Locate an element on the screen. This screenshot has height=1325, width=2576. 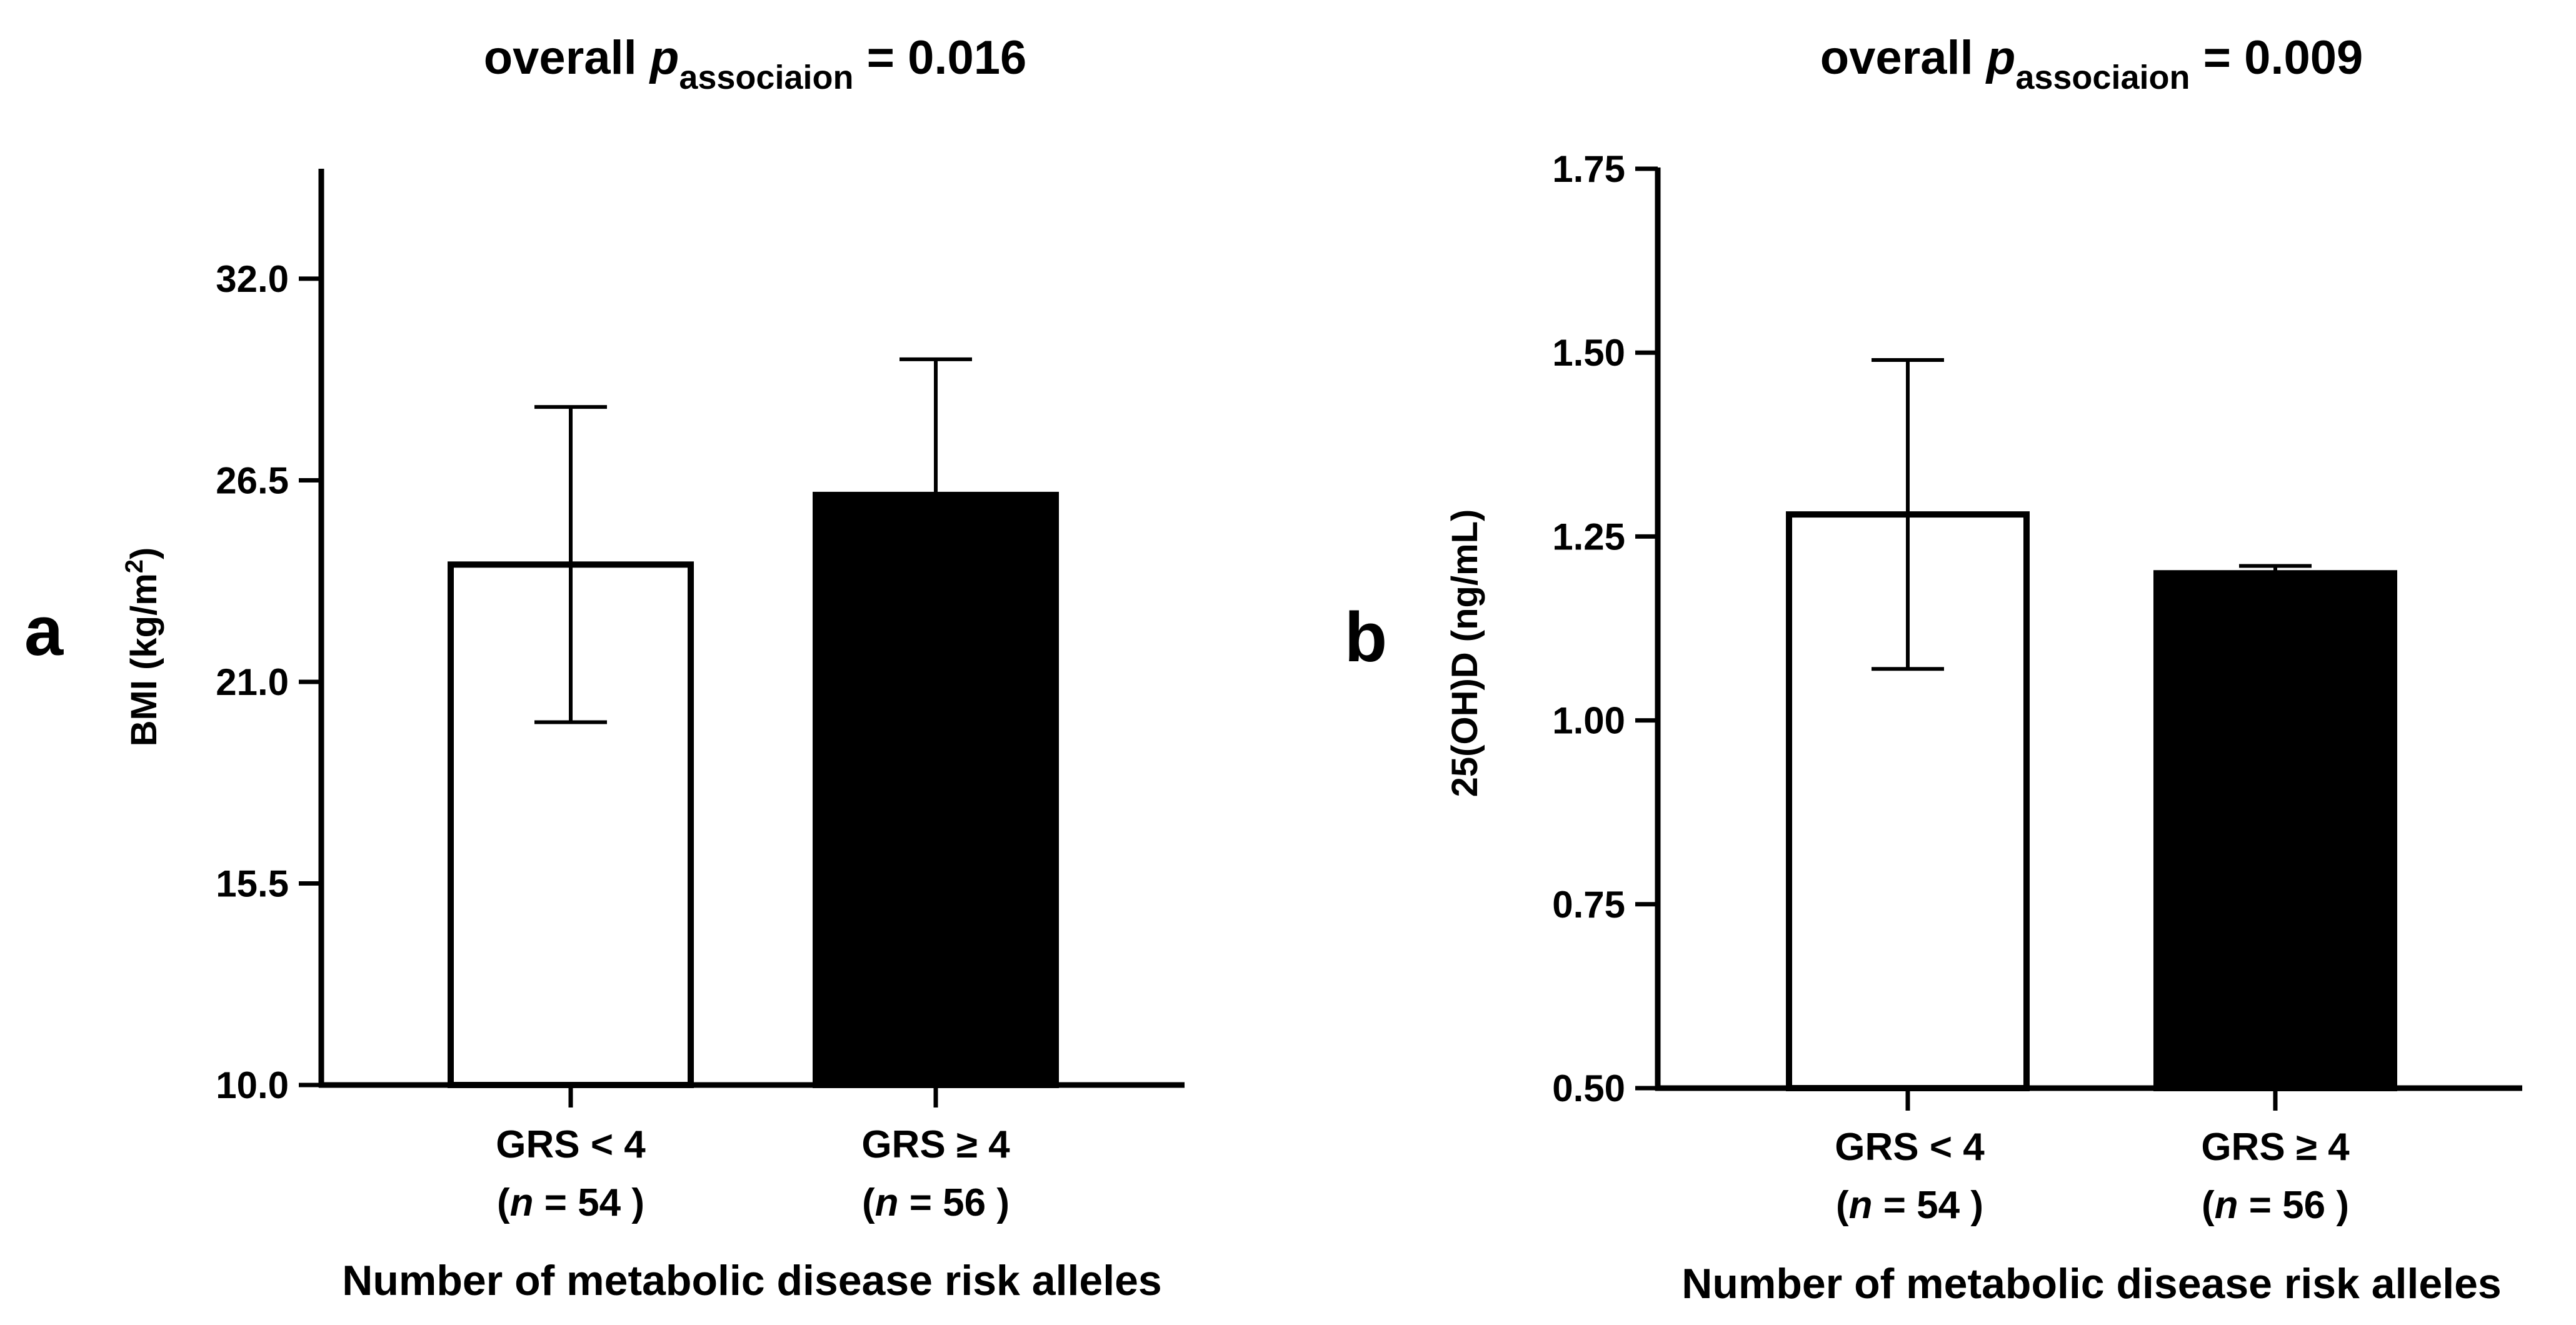
panel-a-error-bars is located at coordinates (753, 540).